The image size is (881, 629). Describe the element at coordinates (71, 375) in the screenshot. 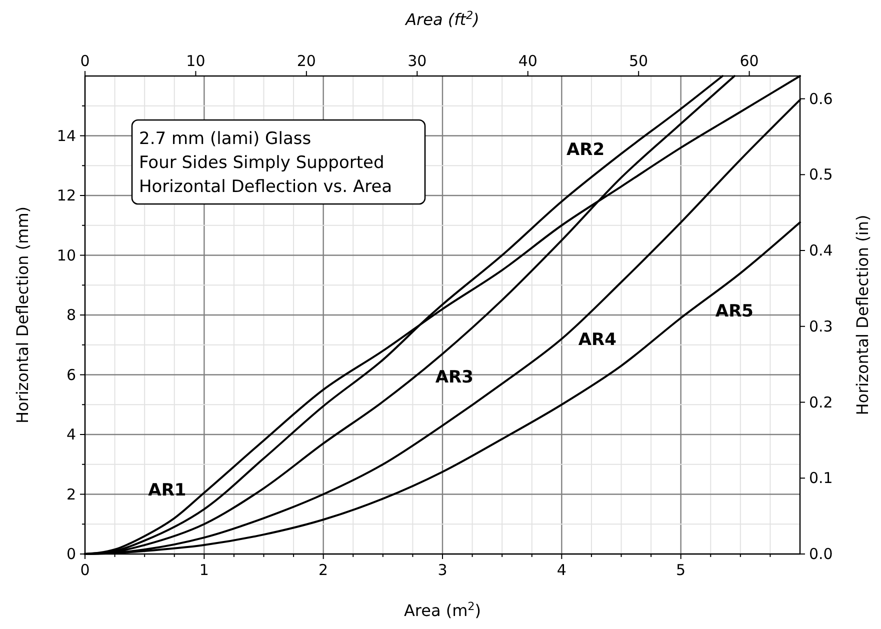

I see `y-tick-label: 6` at that location.